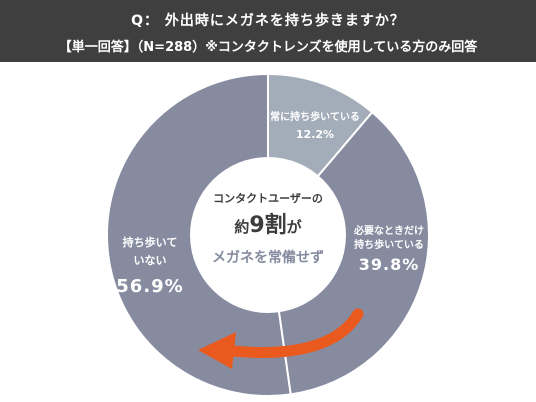  I want to click on slice-label-when-needed: 必要なときだけ 持ち歩いている 39.8%, so click(388, 249).